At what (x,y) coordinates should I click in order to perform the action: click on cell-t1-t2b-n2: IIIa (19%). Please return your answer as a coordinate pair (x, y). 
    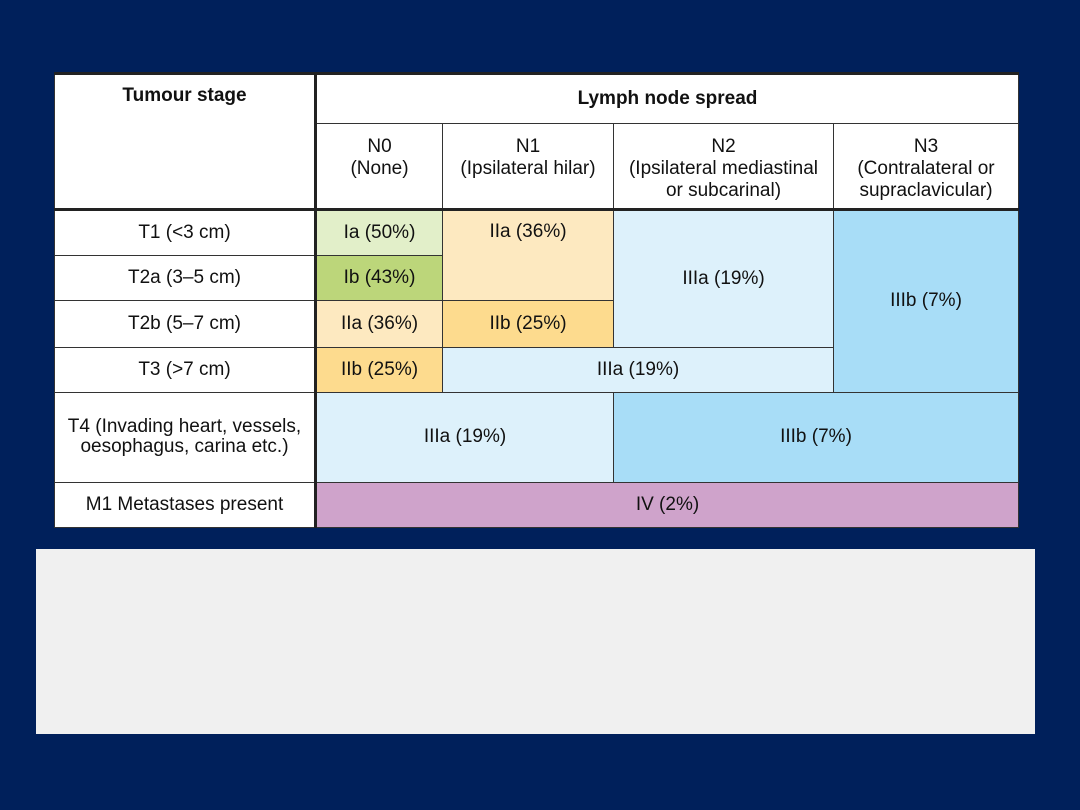
    Looking at the image, I should click on (723, 278).